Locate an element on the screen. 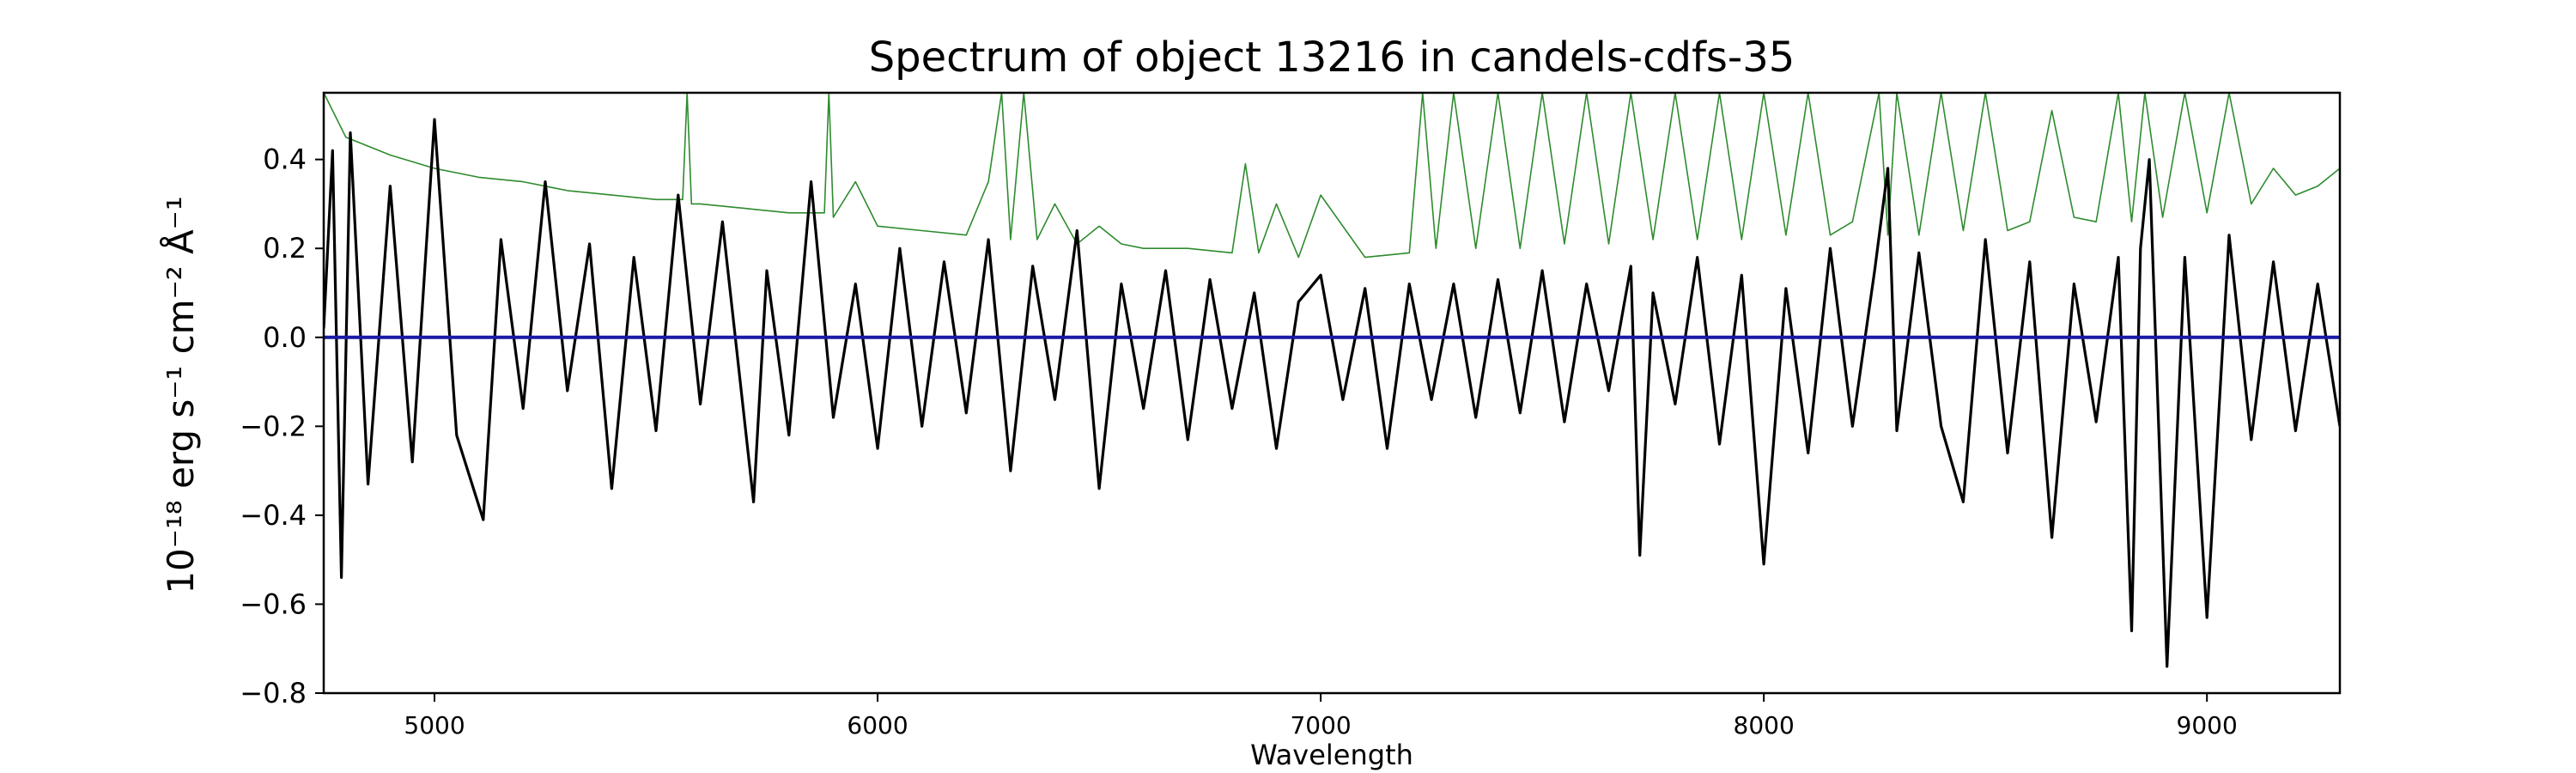  y-tick-label: 0.0 is located at coordinates (285, 337).